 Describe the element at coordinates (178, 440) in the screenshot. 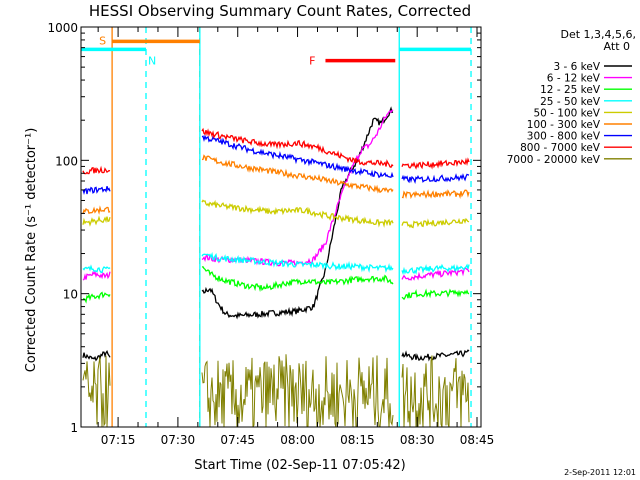

I see `x-tick-label: 07:30` at that location.